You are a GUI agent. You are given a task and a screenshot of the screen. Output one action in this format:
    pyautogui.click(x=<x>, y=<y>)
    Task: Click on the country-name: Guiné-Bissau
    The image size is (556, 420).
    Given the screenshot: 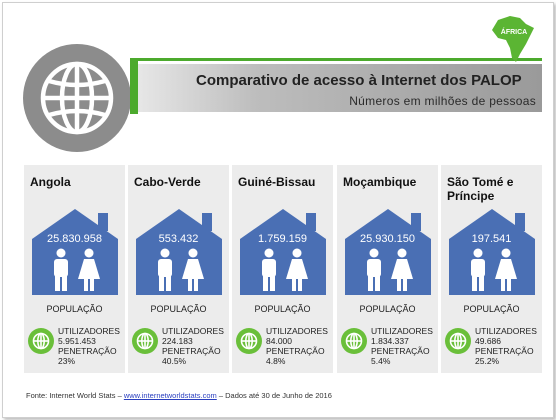 What is the action you would take?
    pyautogui.click(x=277, y=182)
    